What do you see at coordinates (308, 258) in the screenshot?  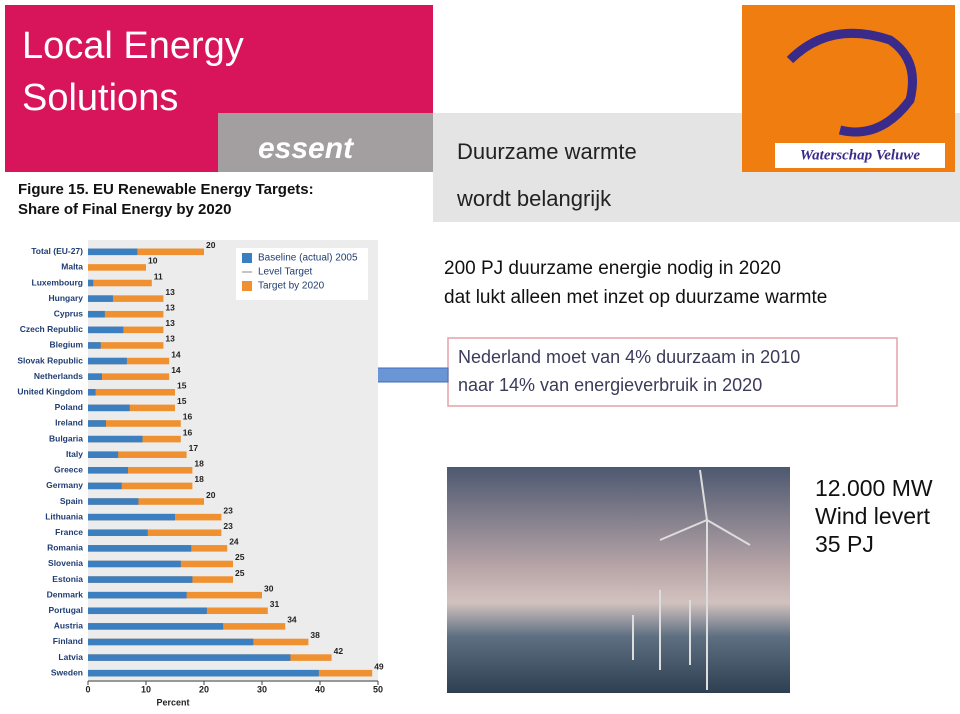 I see `legend-label: Baseline (actual) 2005` at bounding box center [308, 258].